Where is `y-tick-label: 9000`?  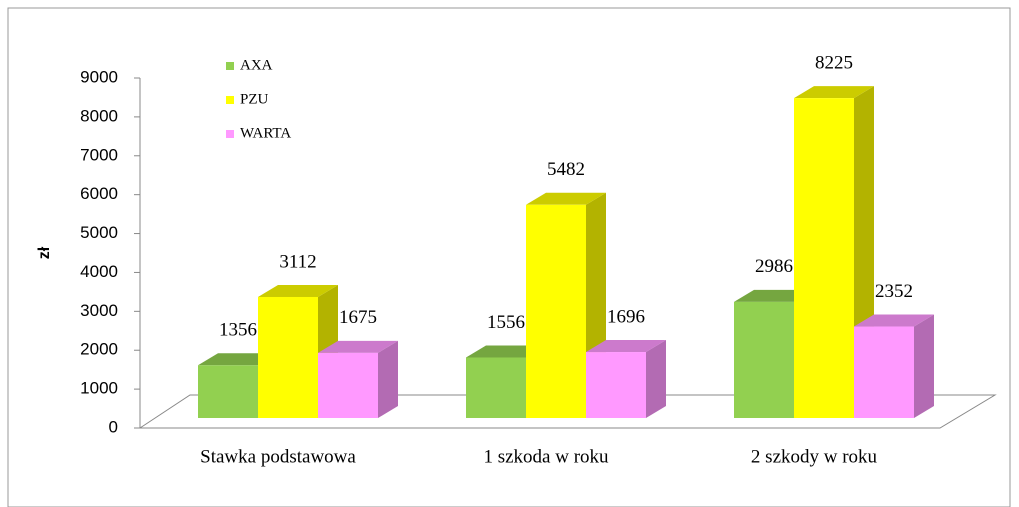
y-tick-label: 9000 is located at coordinates (99, 76).